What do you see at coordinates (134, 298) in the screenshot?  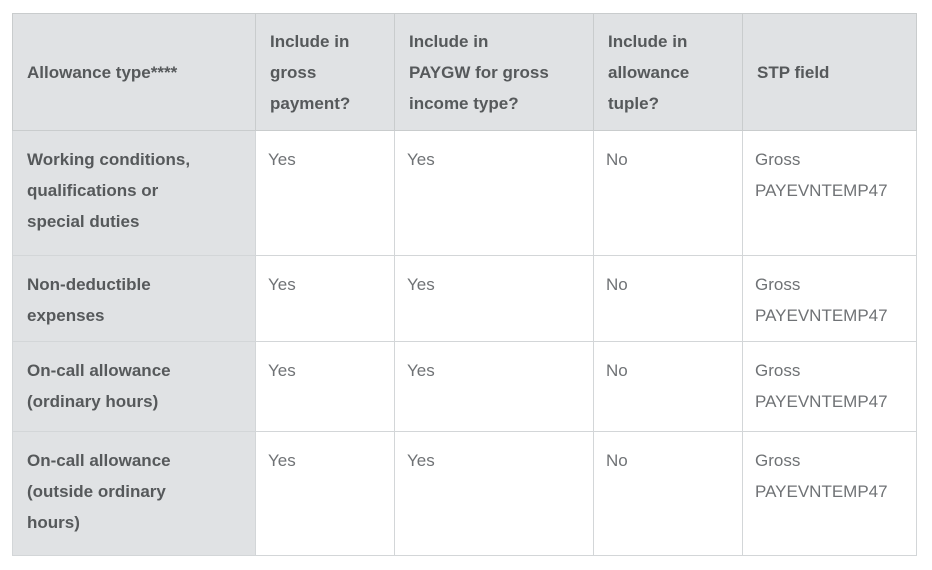 I see `cell-allowance-type: Non-deductible expenses` at bounding box center [134, 298].